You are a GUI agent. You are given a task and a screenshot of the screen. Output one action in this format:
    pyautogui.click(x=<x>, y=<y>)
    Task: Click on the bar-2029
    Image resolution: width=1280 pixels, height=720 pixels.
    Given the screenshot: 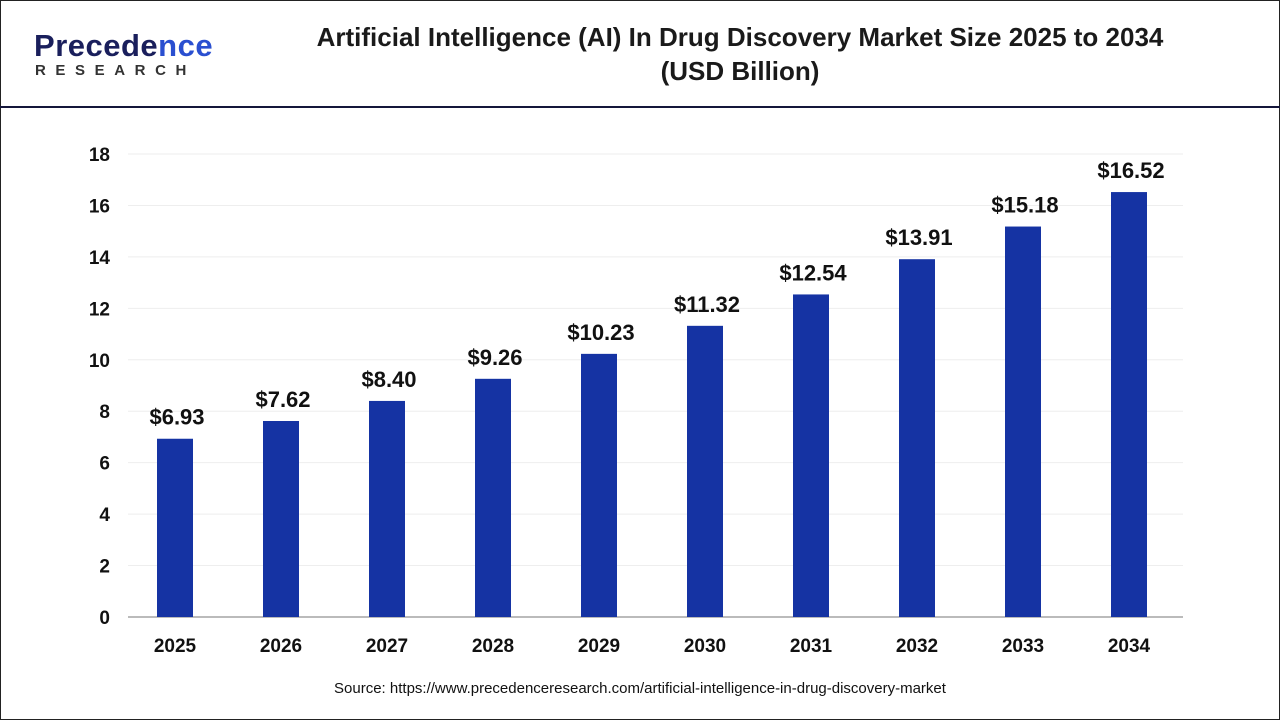 What is the action you would take?
    pyautogui.click(x=599, y=485)
    